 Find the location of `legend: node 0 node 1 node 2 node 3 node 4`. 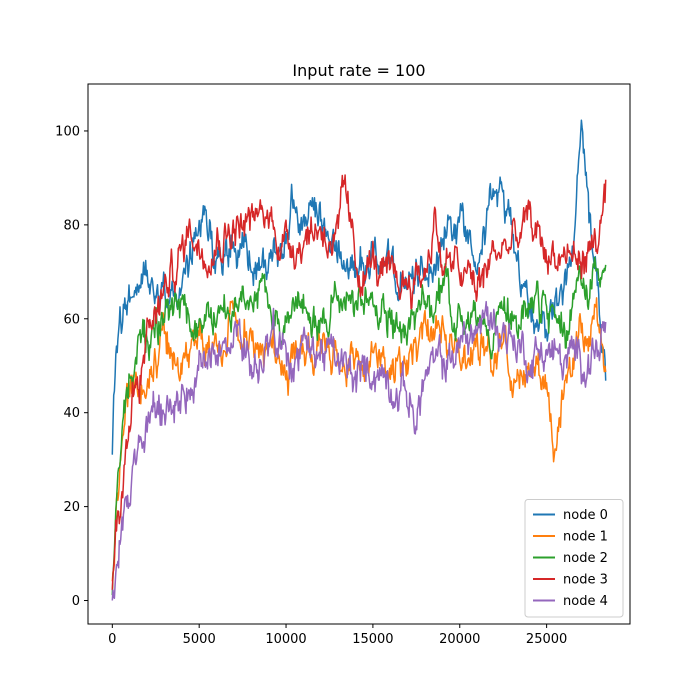

legend: node 0 node 1 node 2 node 3 node 4 is located at coordinates (574, 558).